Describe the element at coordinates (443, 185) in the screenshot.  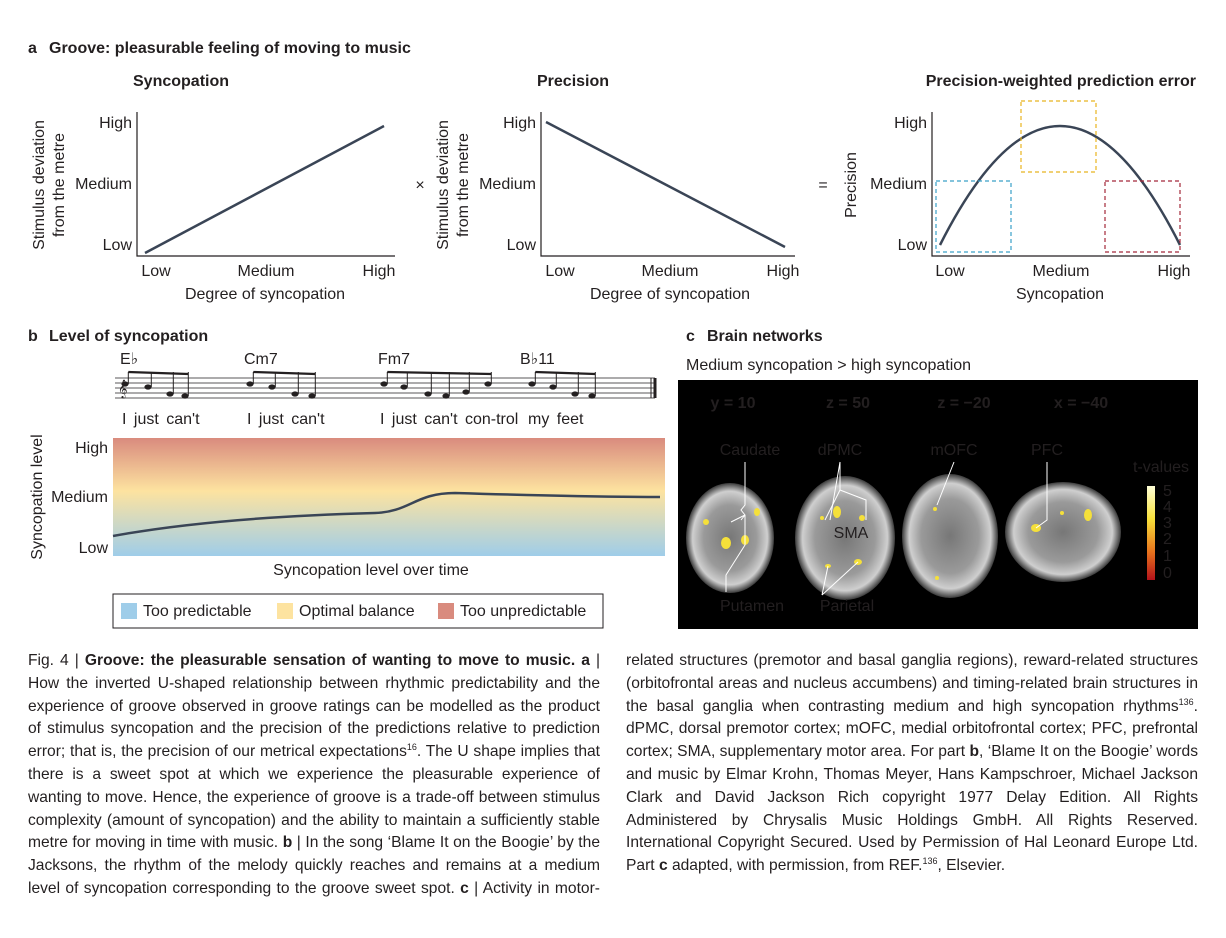
I see `y-axis-label: Stimulus deviation` at that location.